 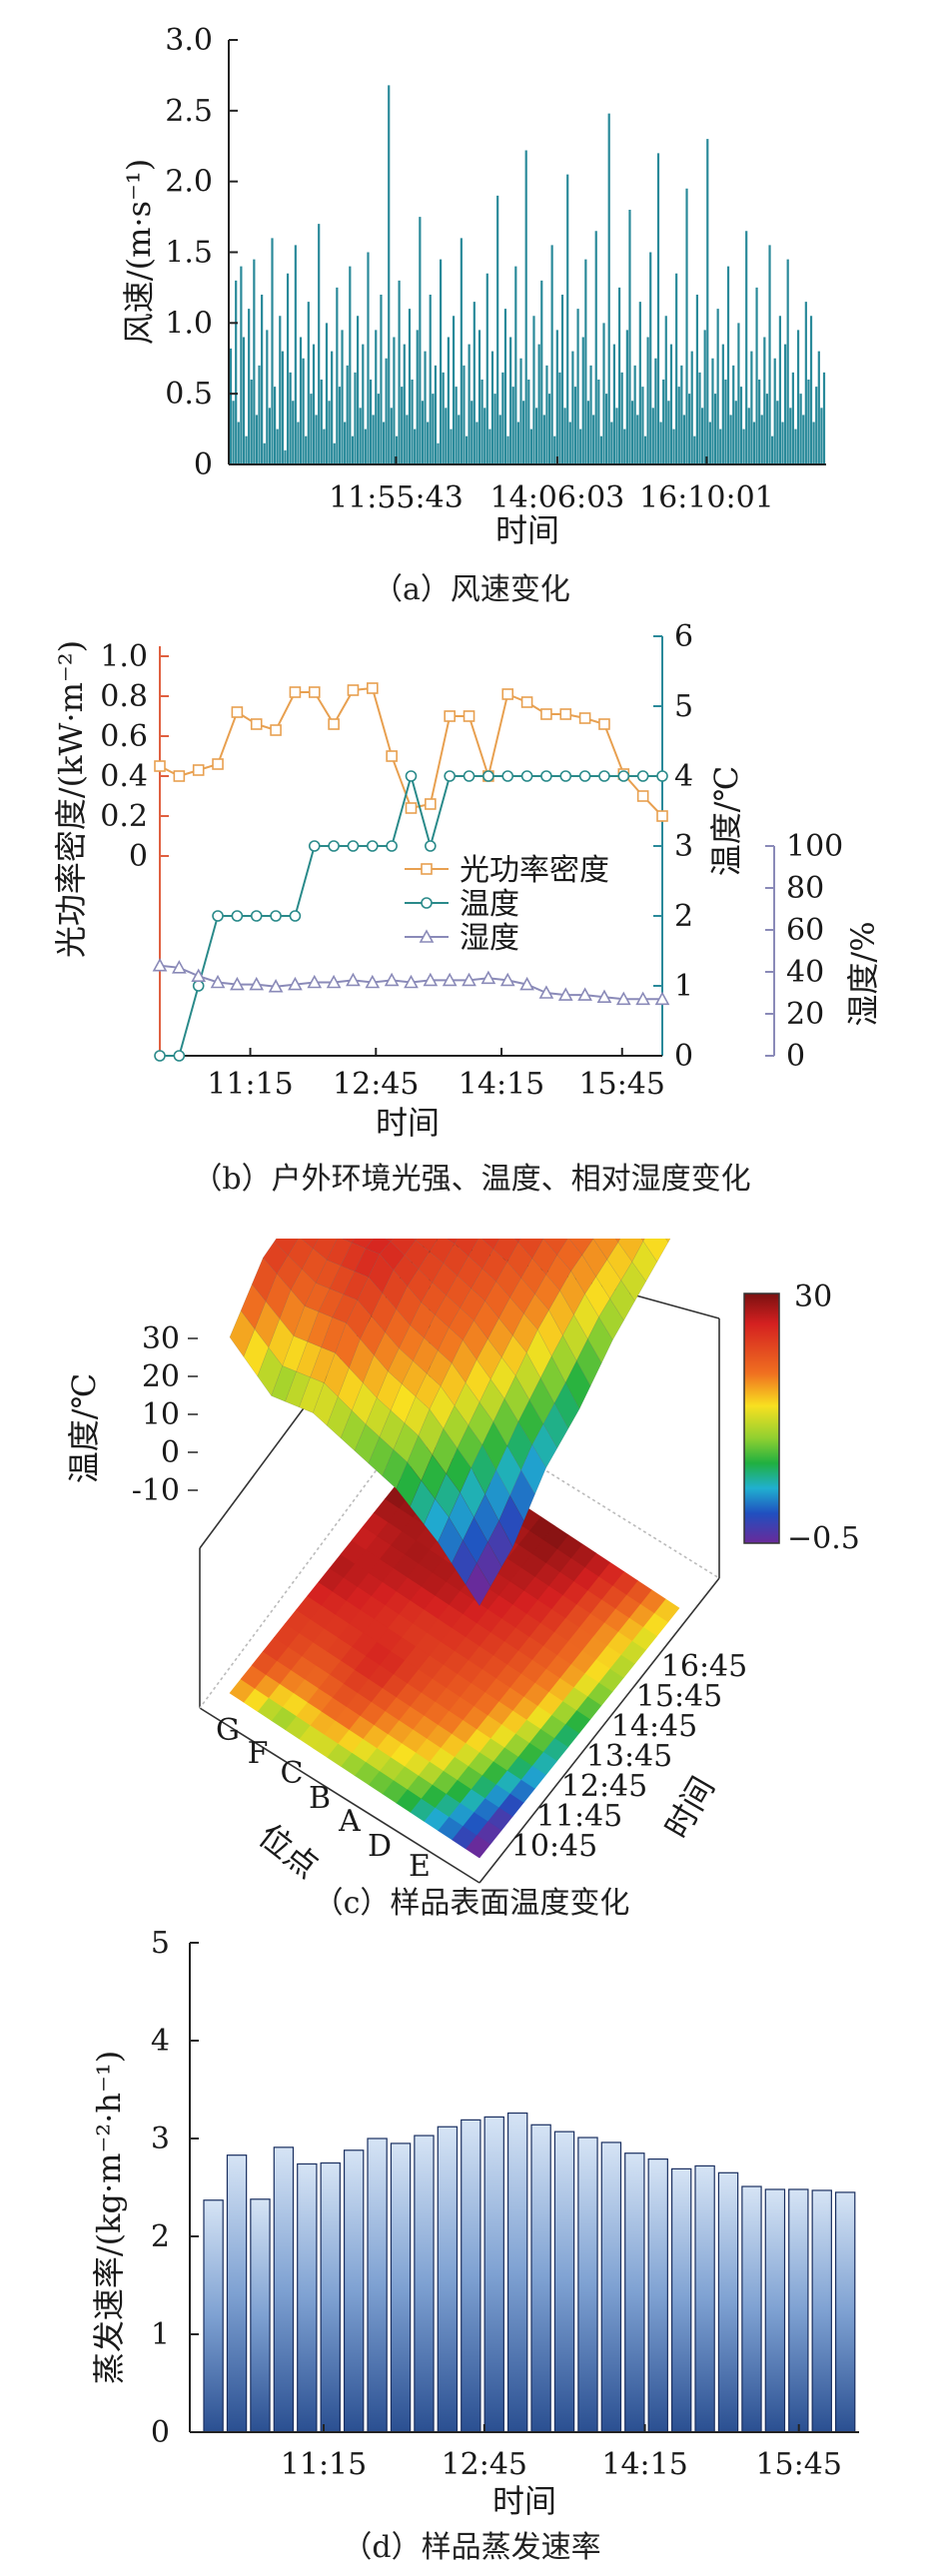 I want to click on y2-tick-label: 0, so click(x=684, y=1056).